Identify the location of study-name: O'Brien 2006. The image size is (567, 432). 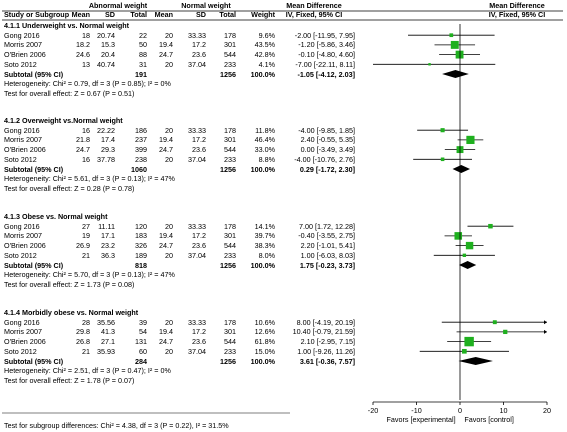
(25, 150).